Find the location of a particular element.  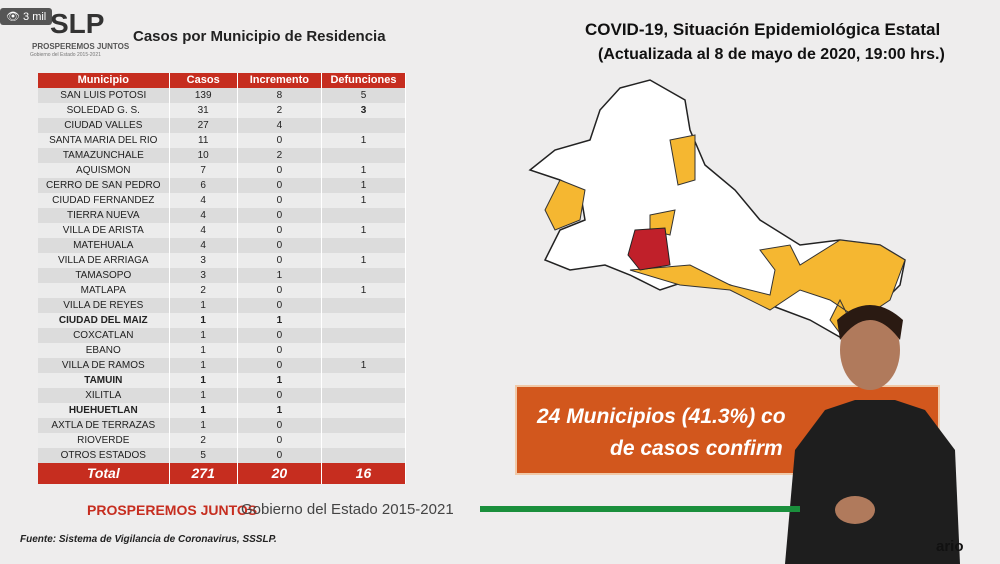

table-title: Casos por Municipio de Residencia is located at coordinates (259, 36).